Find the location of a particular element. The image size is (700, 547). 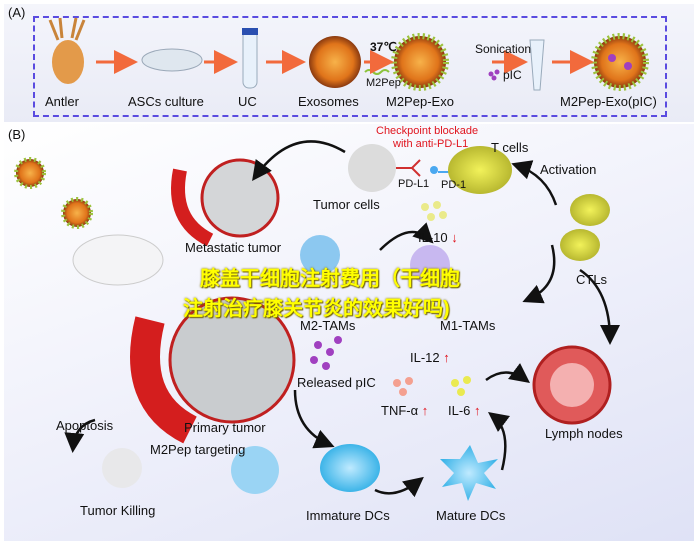

down-arrow-icon: ↓ is located at coordinates (454, 237).